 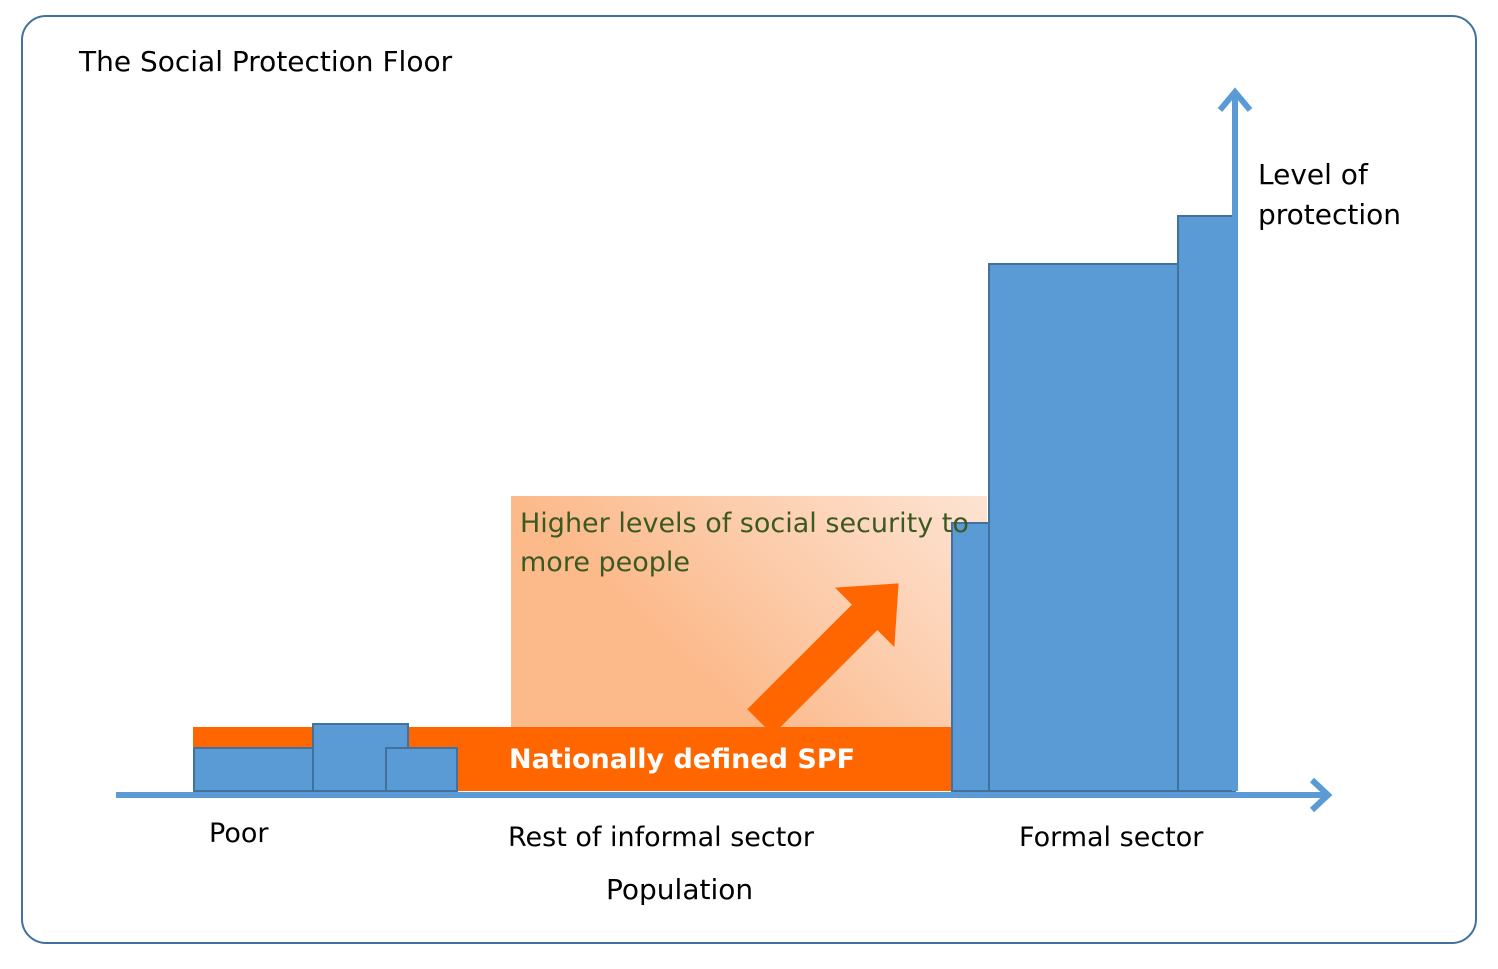 I want to click on higher-levels-label-line2: more people, so click(x=605, y=562).